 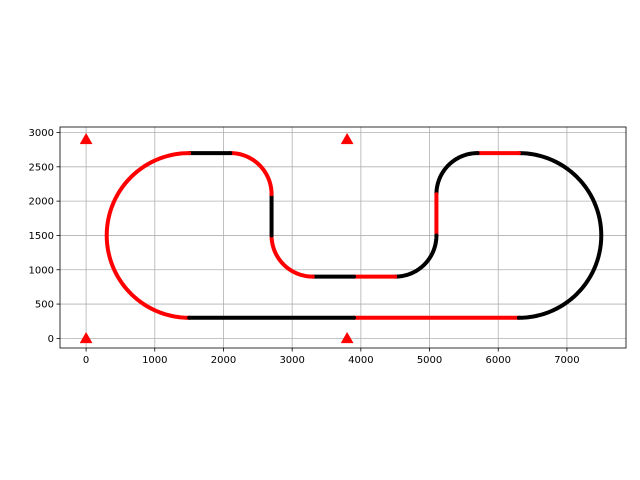 I want to click on y-tick-label: 500, so click(x=44, y=305).